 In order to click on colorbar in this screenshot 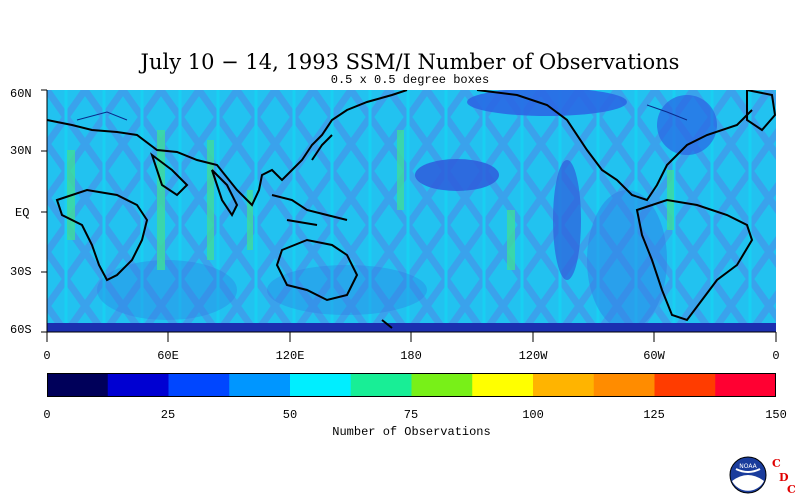, I will do `click(411, 385)`.